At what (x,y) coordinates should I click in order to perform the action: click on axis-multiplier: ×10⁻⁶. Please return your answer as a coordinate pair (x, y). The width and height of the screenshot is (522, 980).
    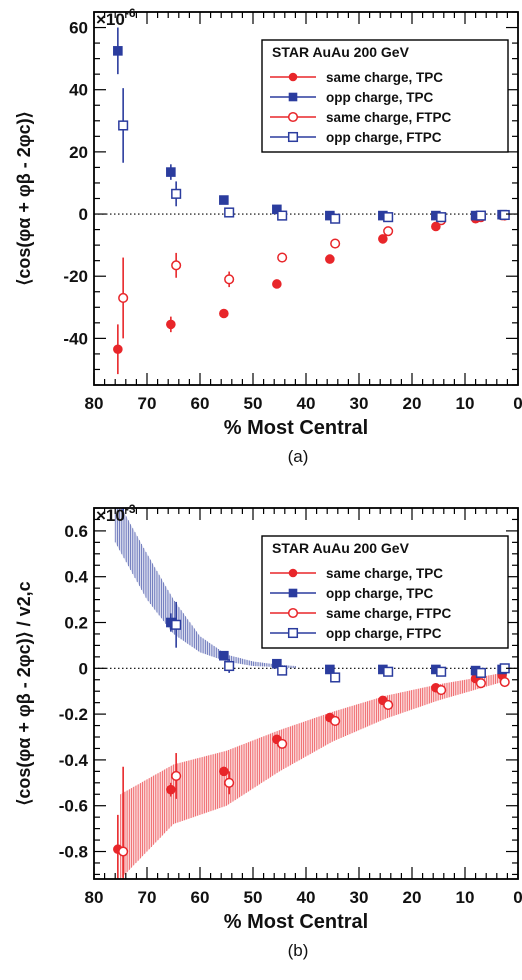
    Looking at the image, I should click on (116, 17).